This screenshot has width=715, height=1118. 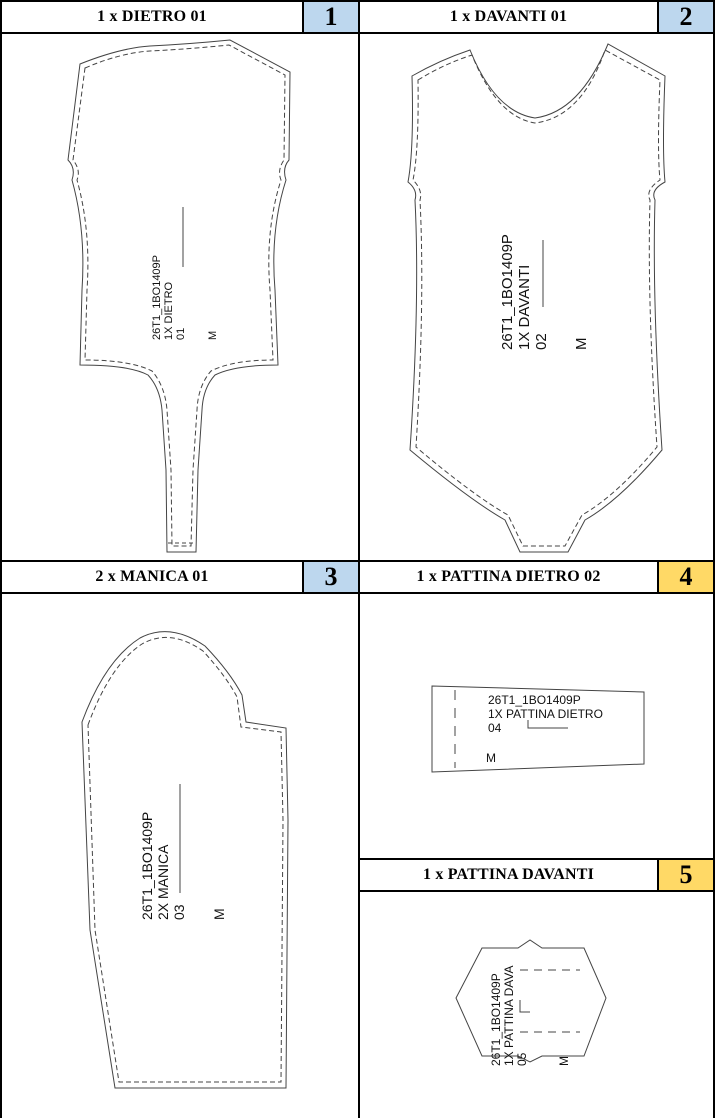 I want to click on piece-manica-index: 03, so click(x=179, y=912).